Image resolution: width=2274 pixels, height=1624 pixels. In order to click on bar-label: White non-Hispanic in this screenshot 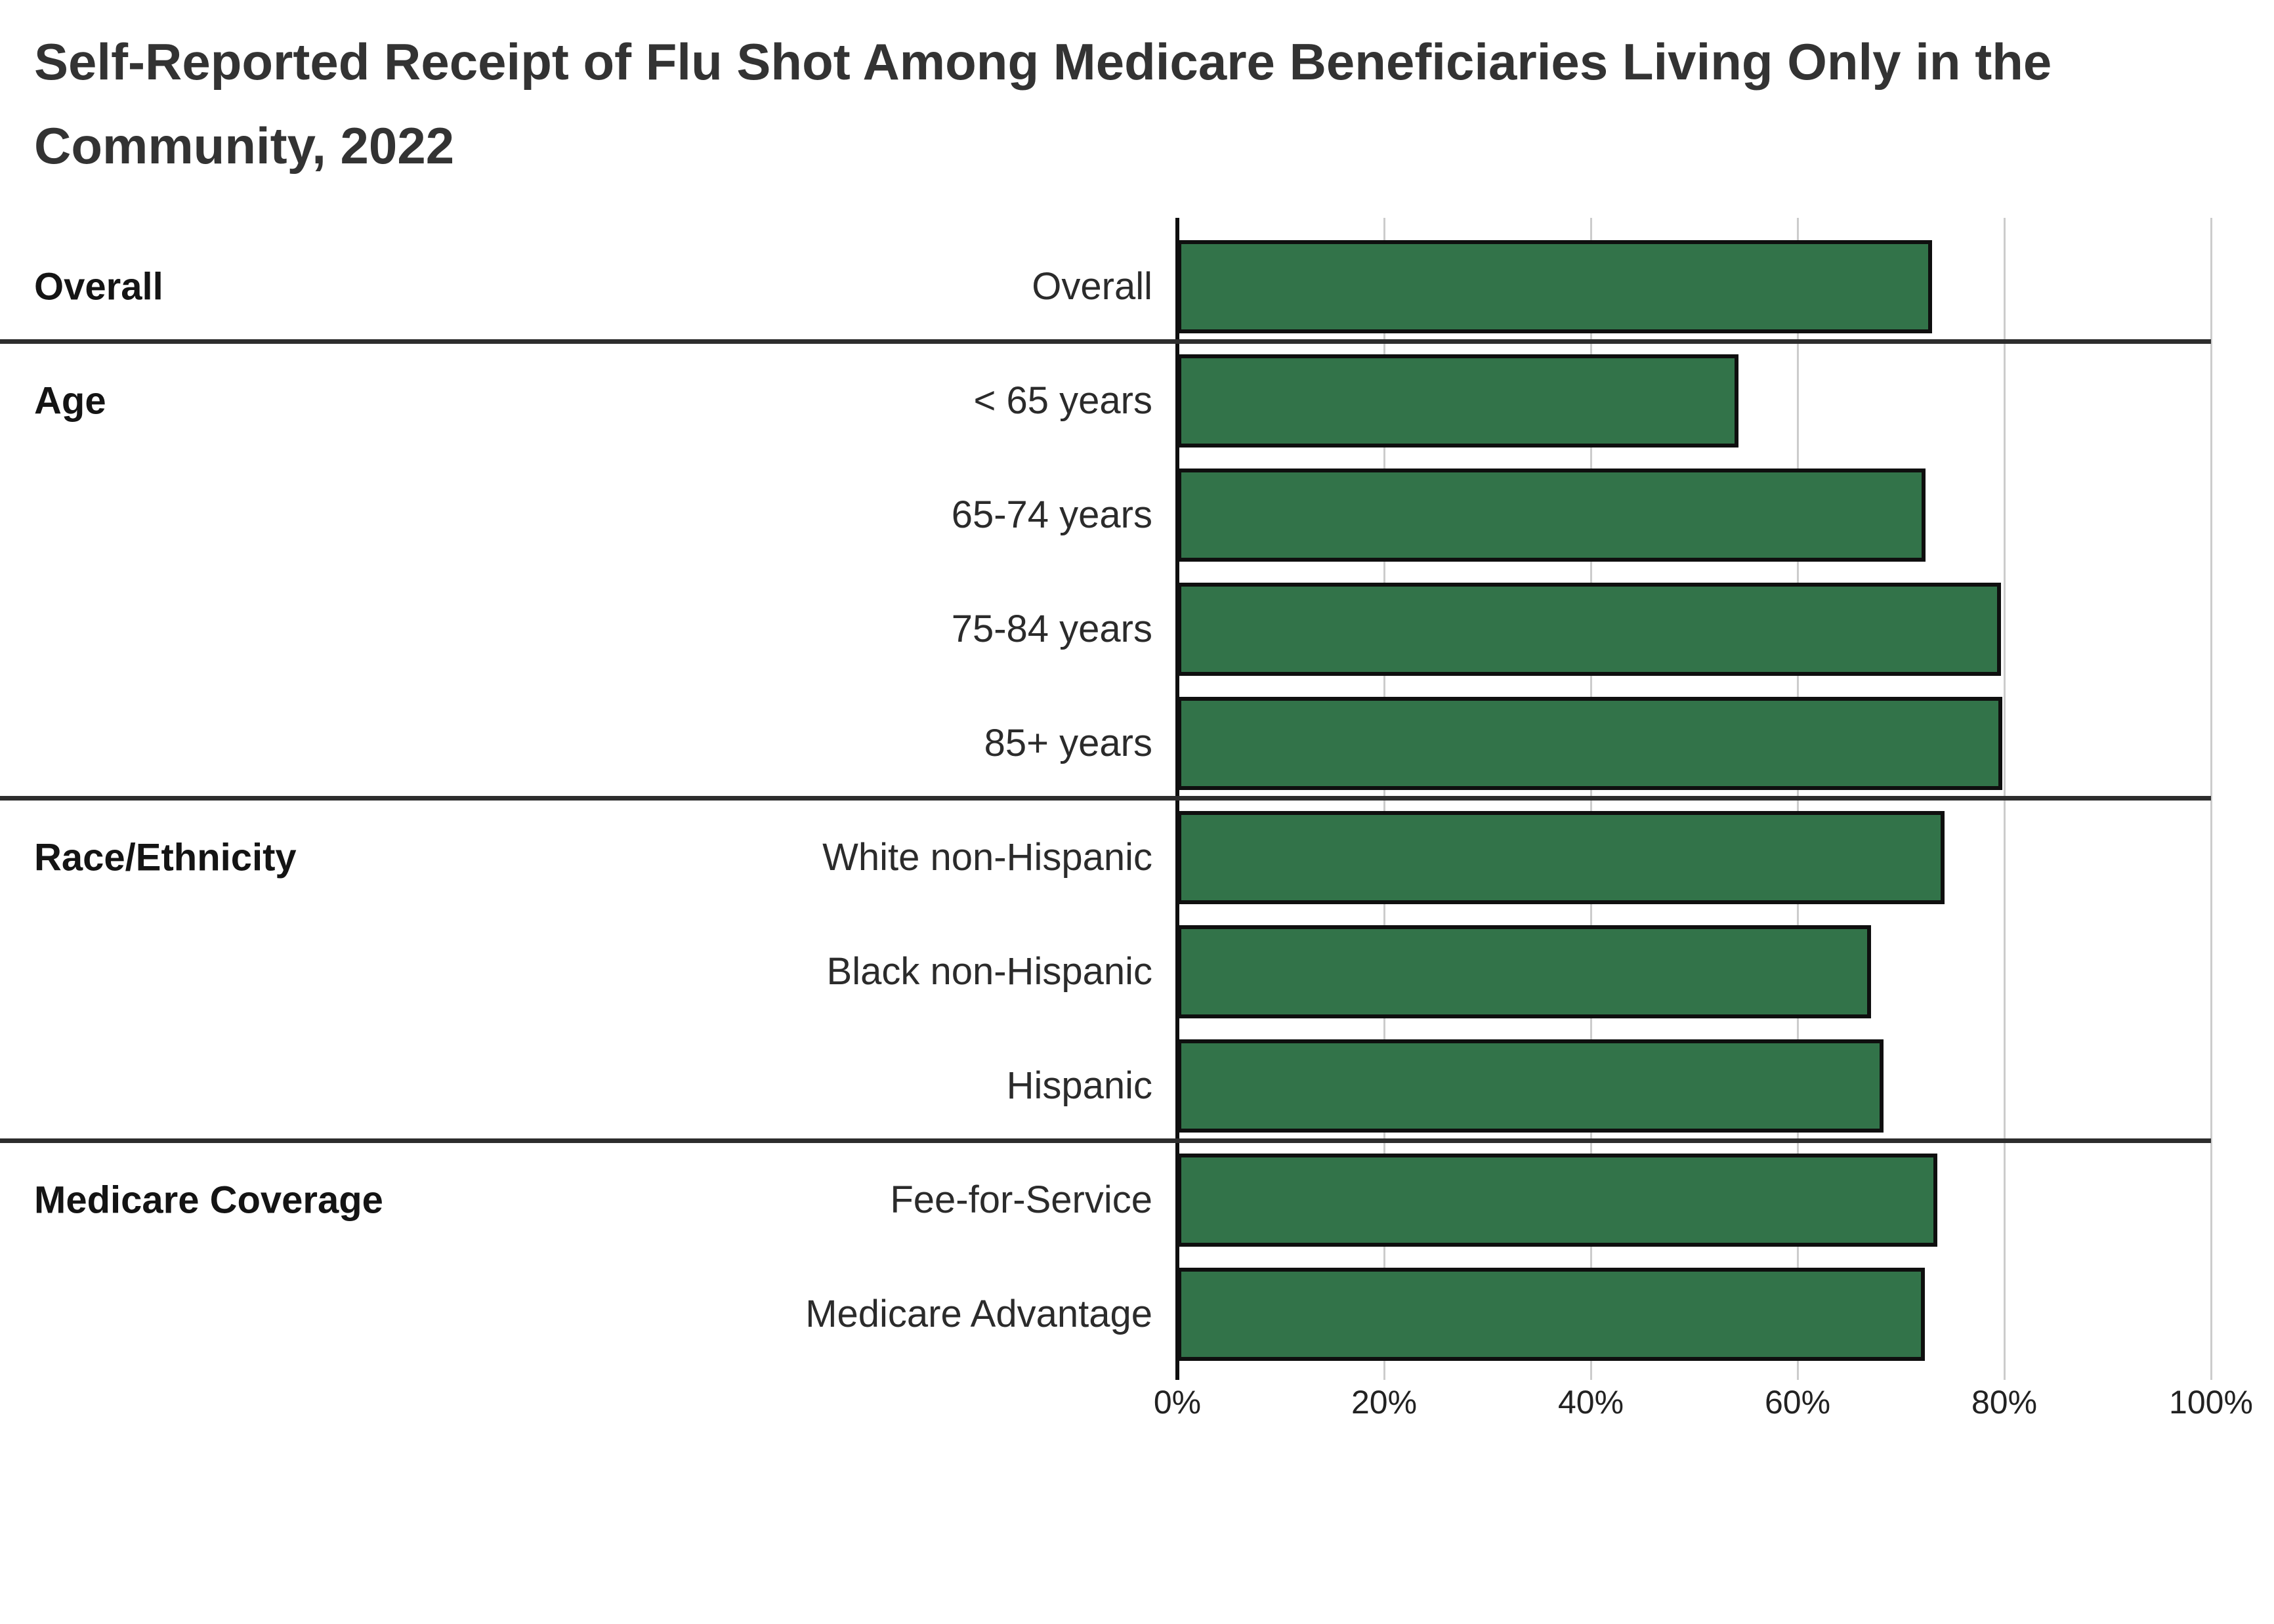, I will do `click(987, 858)`.